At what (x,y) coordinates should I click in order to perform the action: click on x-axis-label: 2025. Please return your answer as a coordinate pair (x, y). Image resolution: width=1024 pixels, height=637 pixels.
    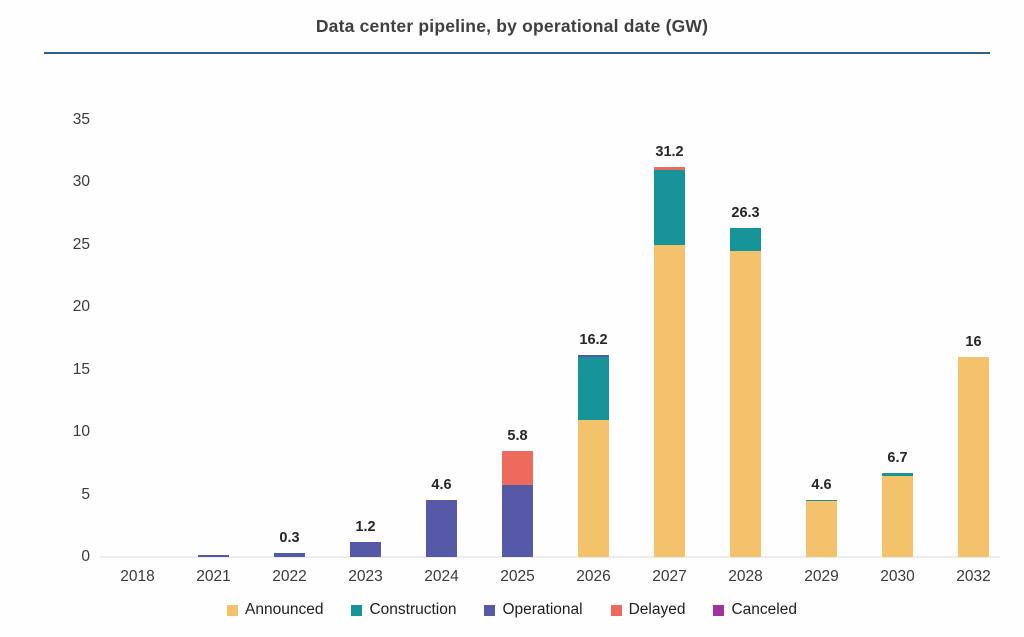
    Looking at the image, I should click on (517, 576).